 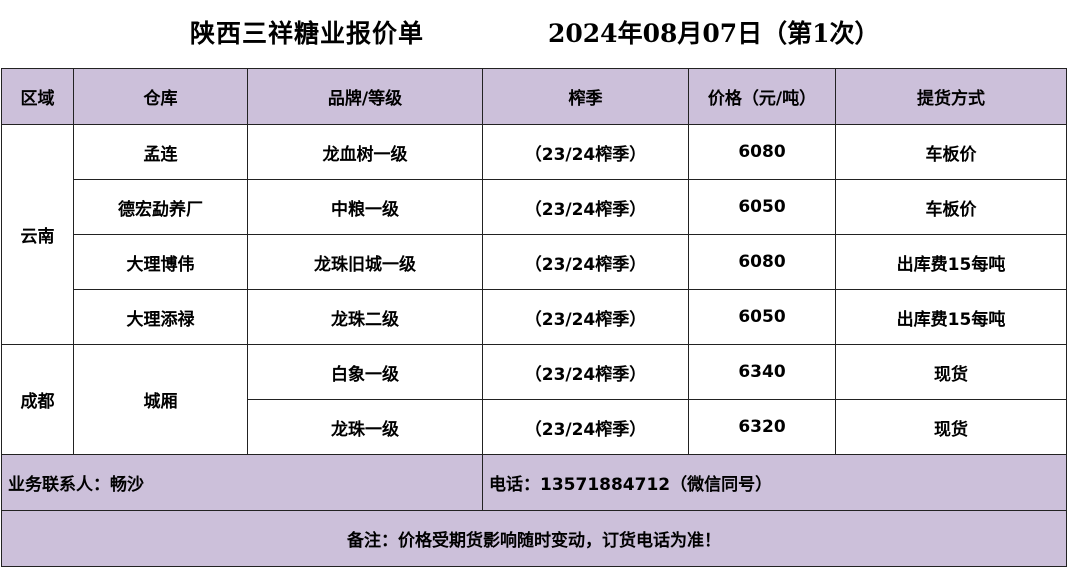 I want to click on region-cell-yunnan: 云南, so click(x=37, y=234).